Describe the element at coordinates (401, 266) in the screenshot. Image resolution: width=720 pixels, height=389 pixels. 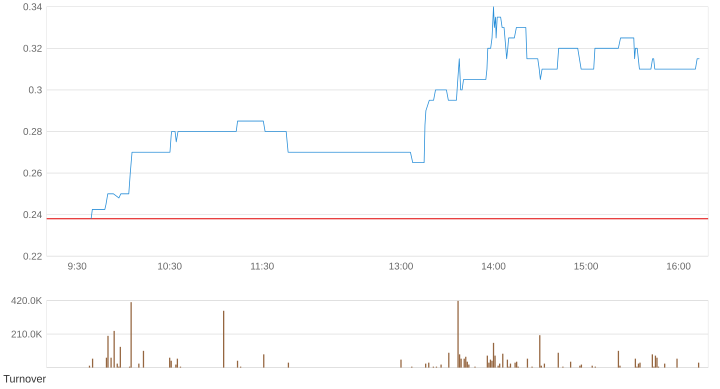
I see `x-tick-label: 13:00` at that location.